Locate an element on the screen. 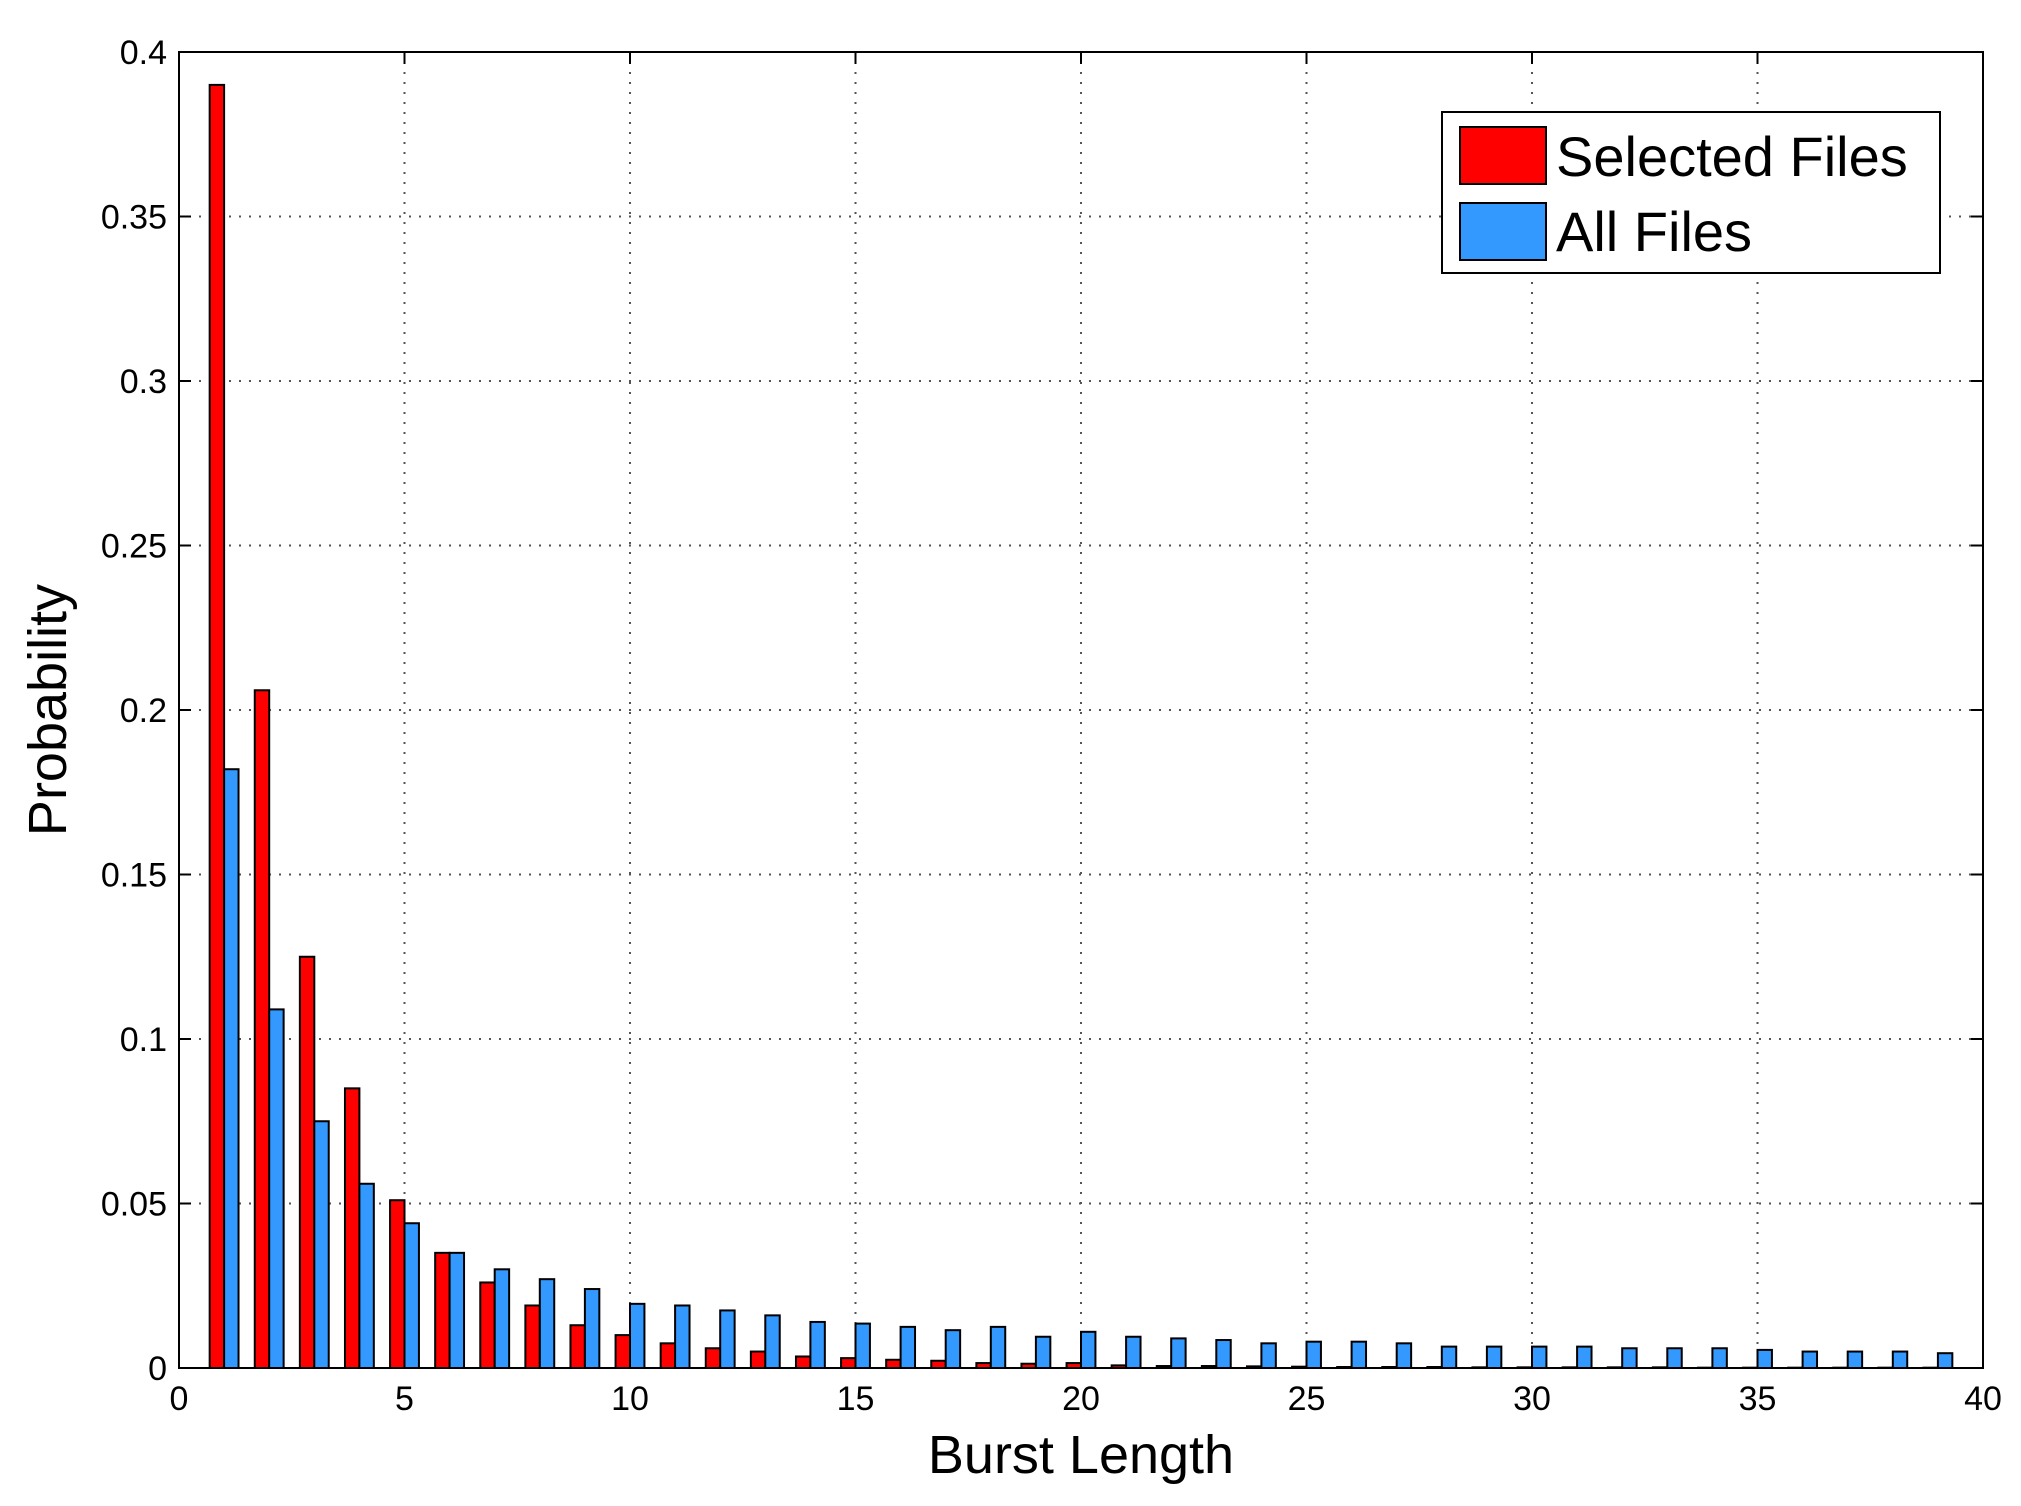 Image resolution: width=2021 pixels, height=1506 pixels. legend-swatch-selected-files is located at coordinates (1503, 155).